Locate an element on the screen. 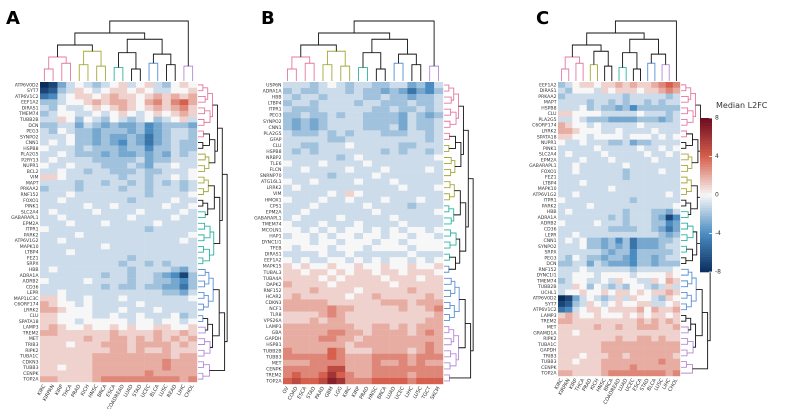 The width and height of the screenshot is (791, 409). column-label: KIRP is located at coordinates (573, 384).